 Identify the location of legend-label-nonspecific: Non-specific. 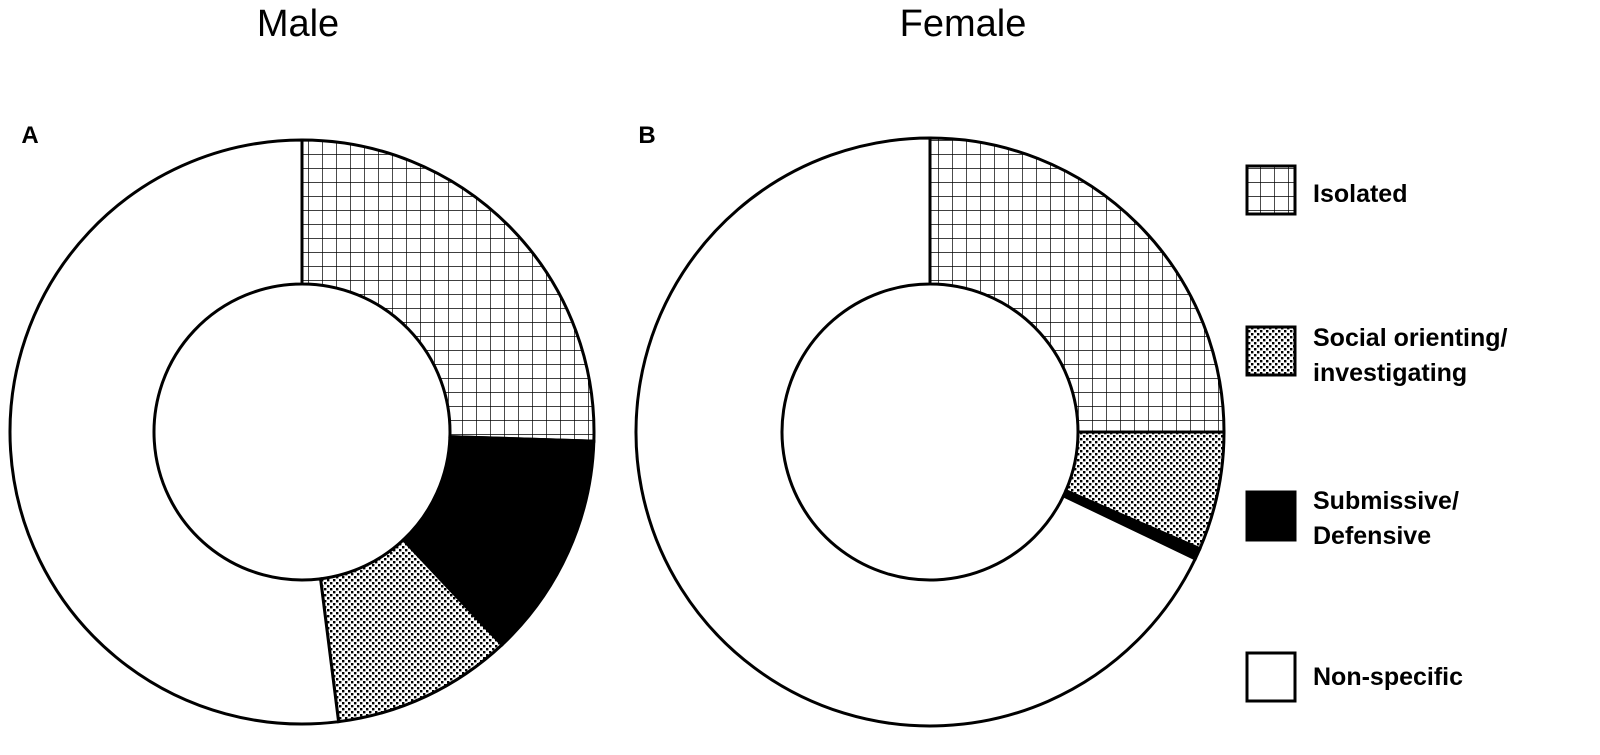
(1388, 677).